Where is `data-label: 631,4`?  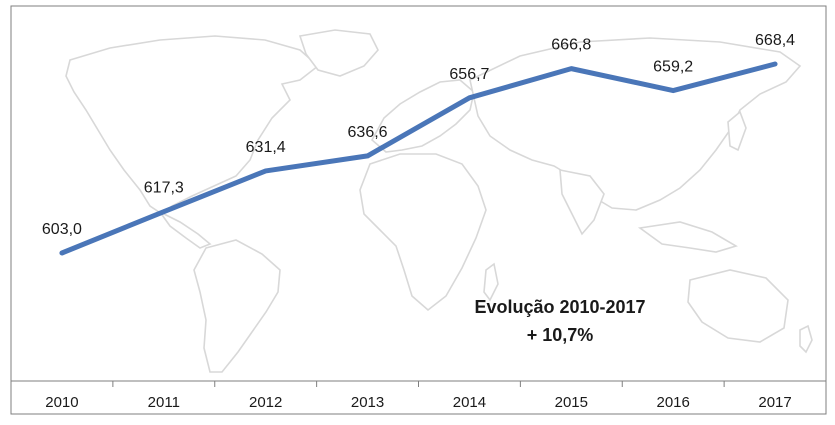 data-label: 631,4 is located at coordinates (266, 147).